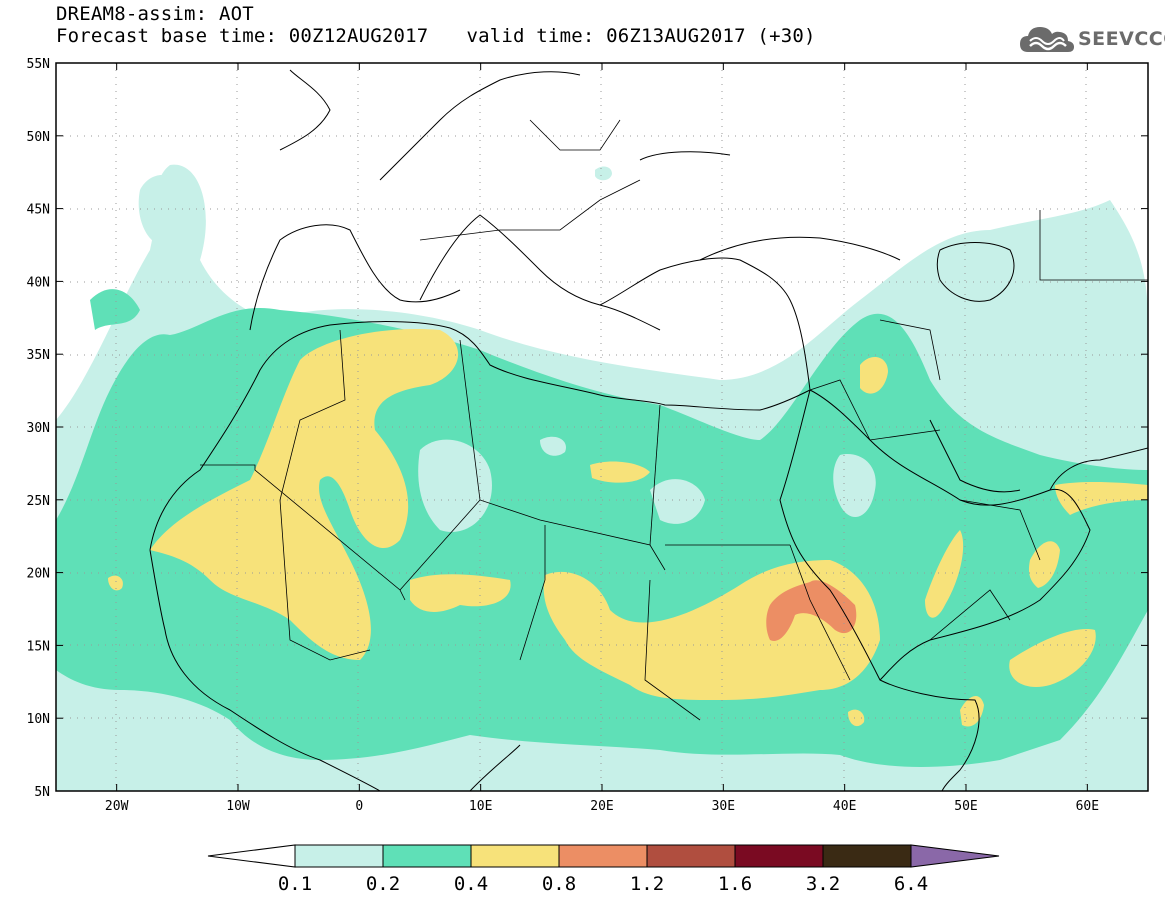 Image resolution: width=1165 pixels, height=905 pixels. What do you see at coordinates (359, 806) in the screenshot?
I see `lon-tick-label: 0` at bounding box center [359, 806].